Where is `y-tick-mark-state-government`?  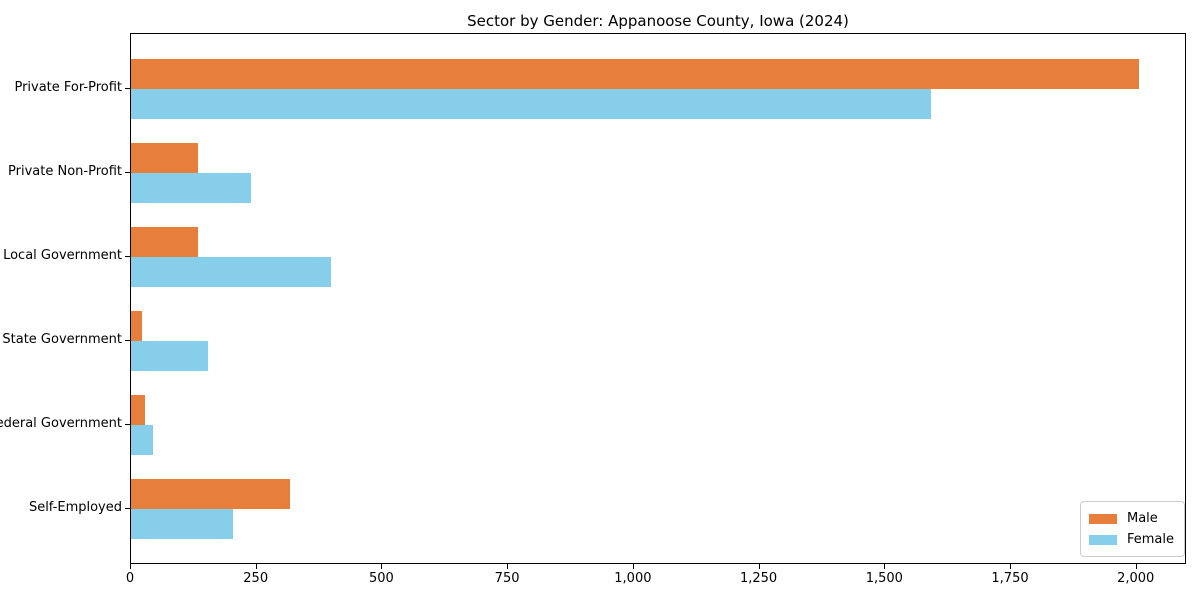 y-tick-mark-state-government is located at coordinates (127, 340).